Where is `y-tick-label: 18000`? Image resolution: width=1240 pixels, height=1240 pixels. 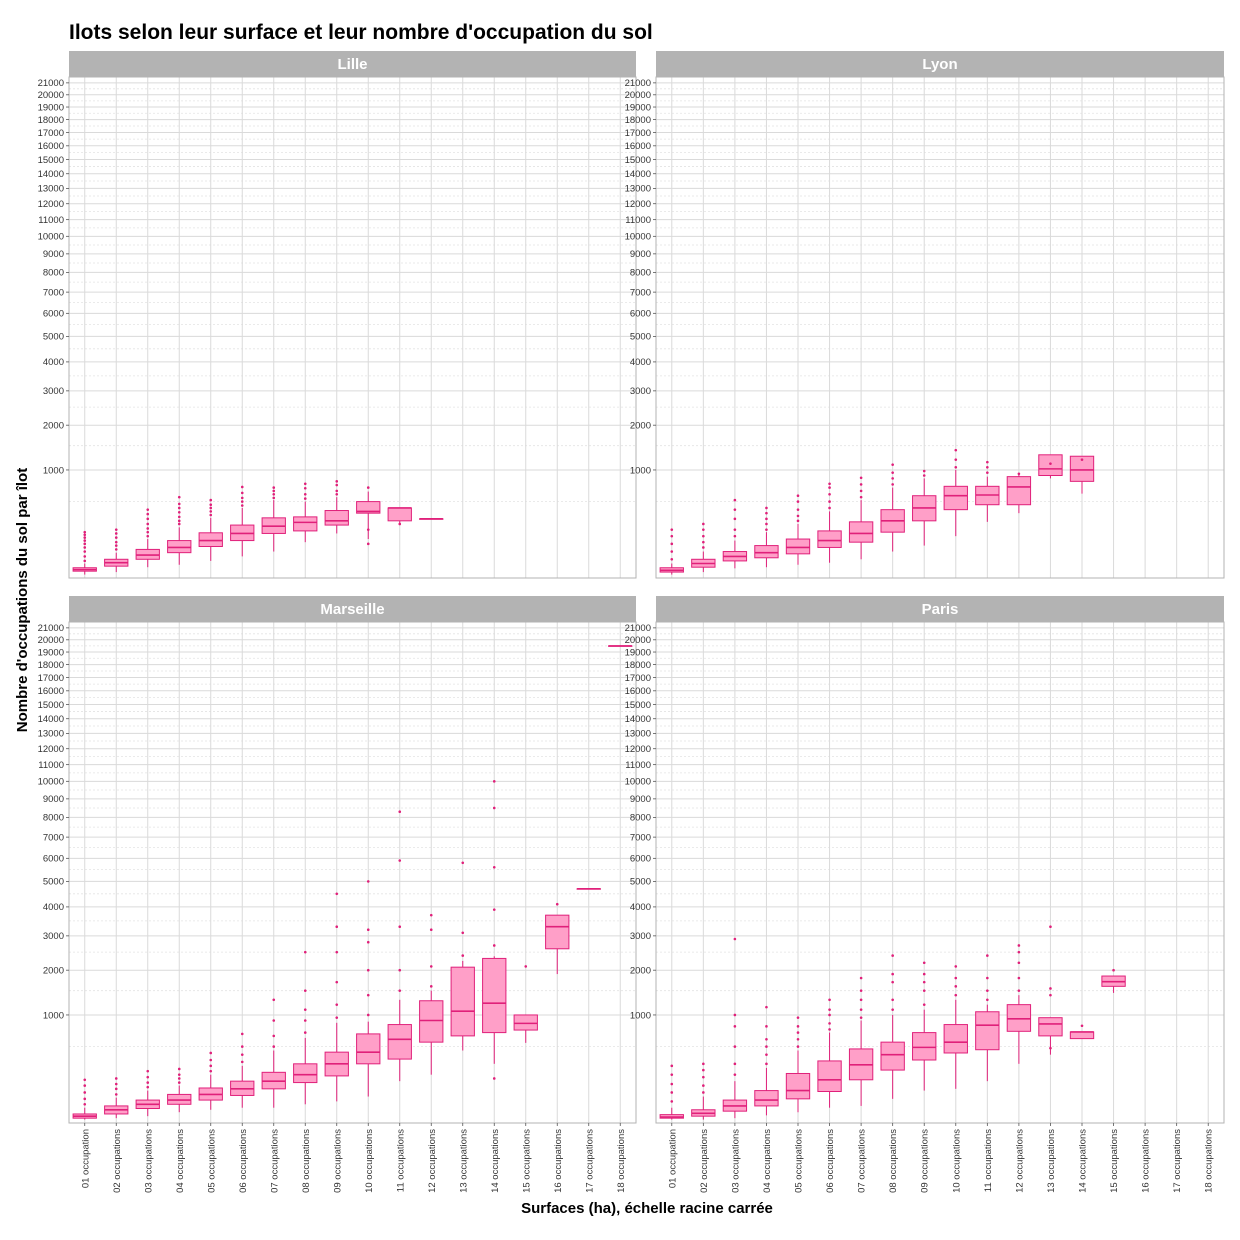 y-tick-label: 18000 is located at coordinates (51, 120).